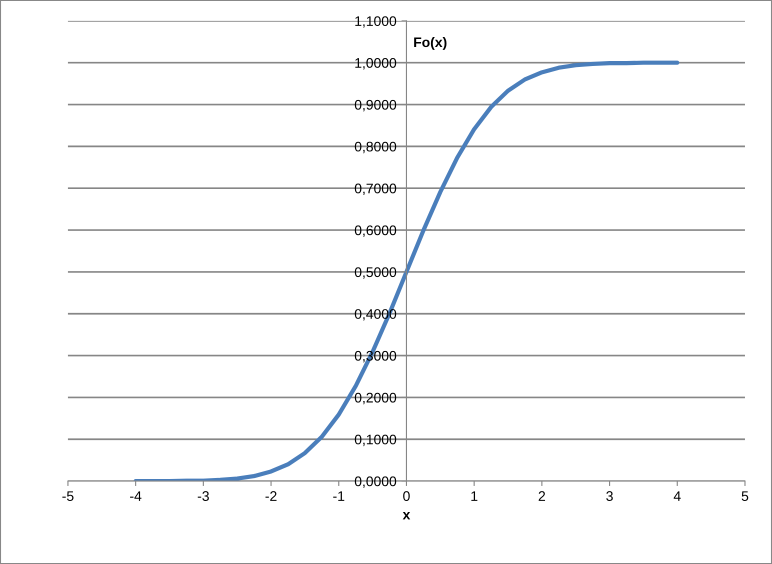 This screenshot has width=772, height=564. I want to click on y-tick-label: 0,5000, so click(375, 273).